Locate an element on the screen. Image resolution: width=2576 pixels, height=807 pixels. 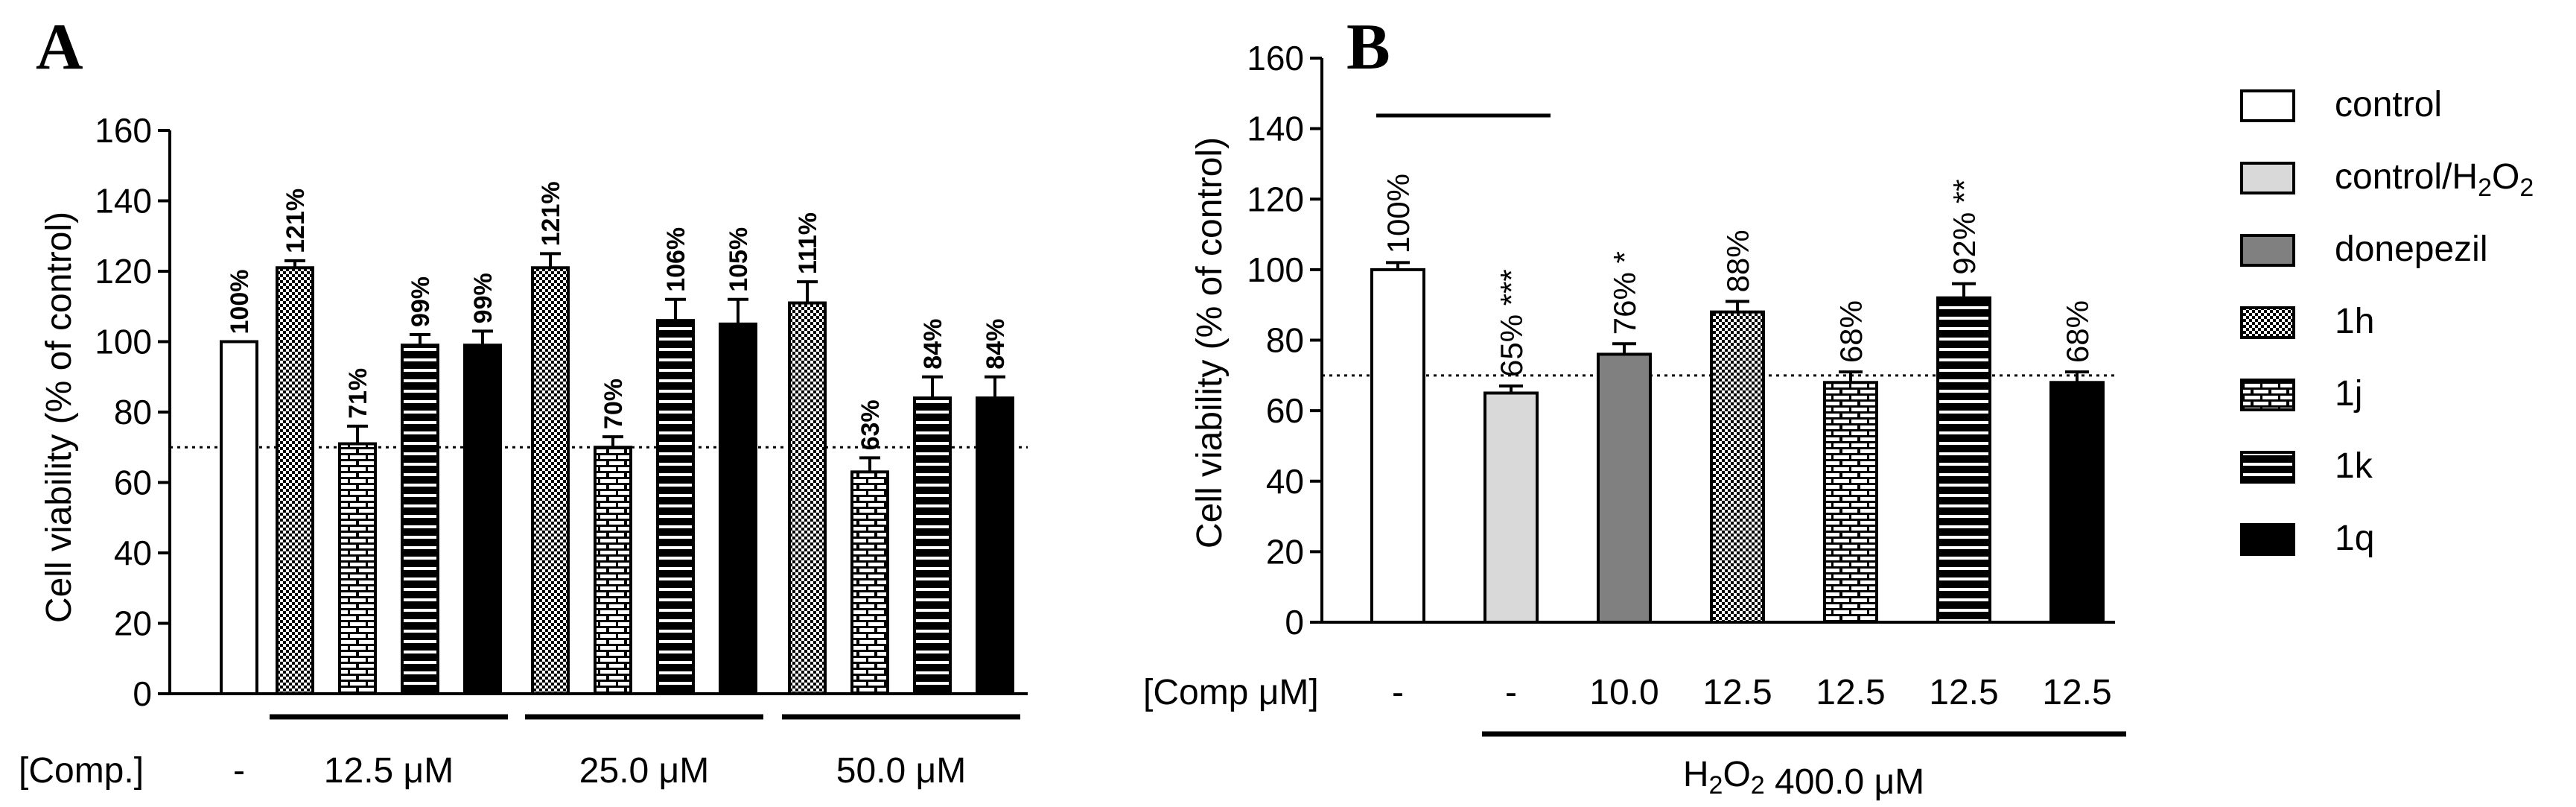
panel-a-condition-row: - 12.5 μM 25.0 μM 50.0 μM [Comp.] is located at coordinates (523, 741).